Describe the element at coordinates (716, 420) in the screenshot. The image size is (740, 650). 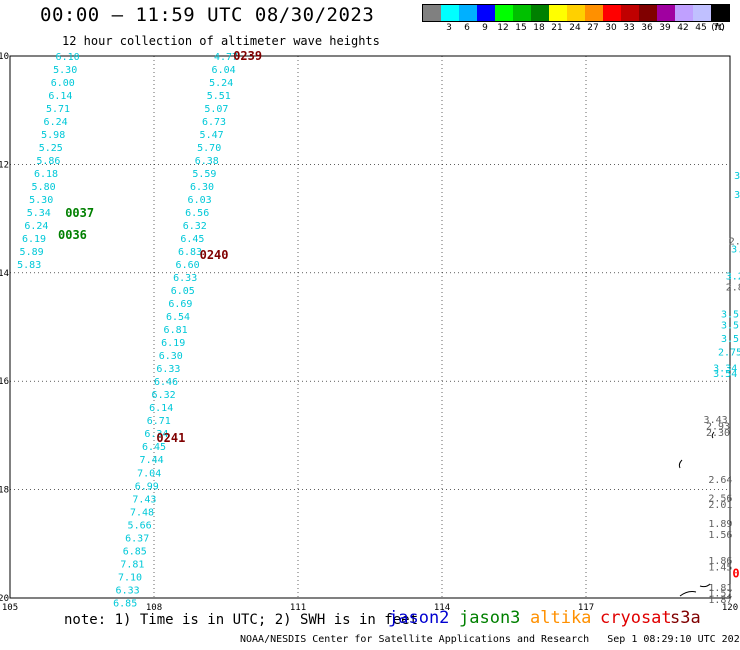
I see `wave-height-value: 3.43` at that location.